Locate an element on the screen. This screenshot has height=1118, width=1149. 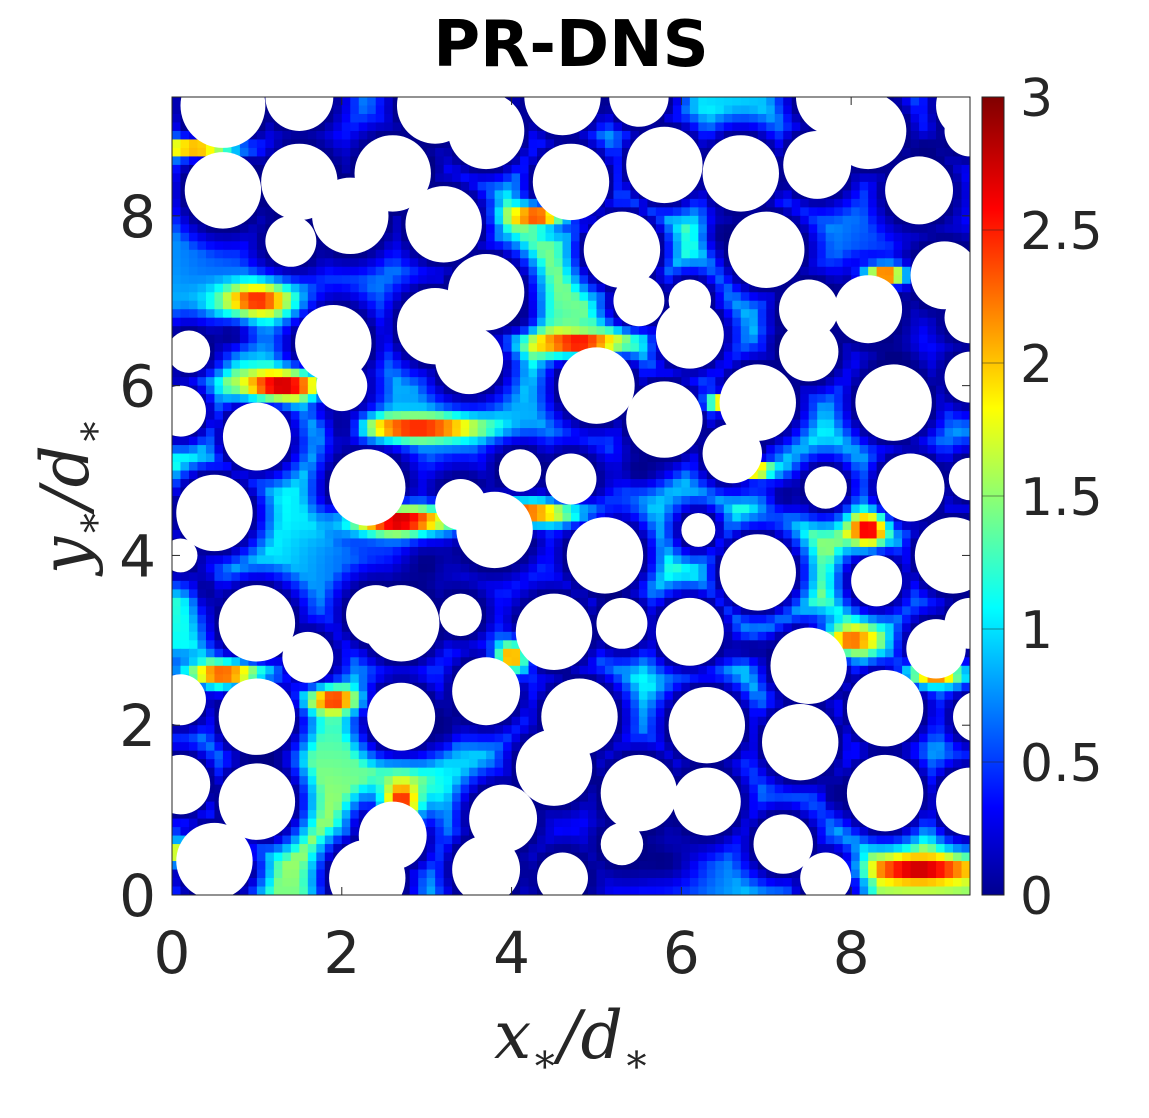
colorbar-tick-label: 0 is located at coordinates (1036, 897).